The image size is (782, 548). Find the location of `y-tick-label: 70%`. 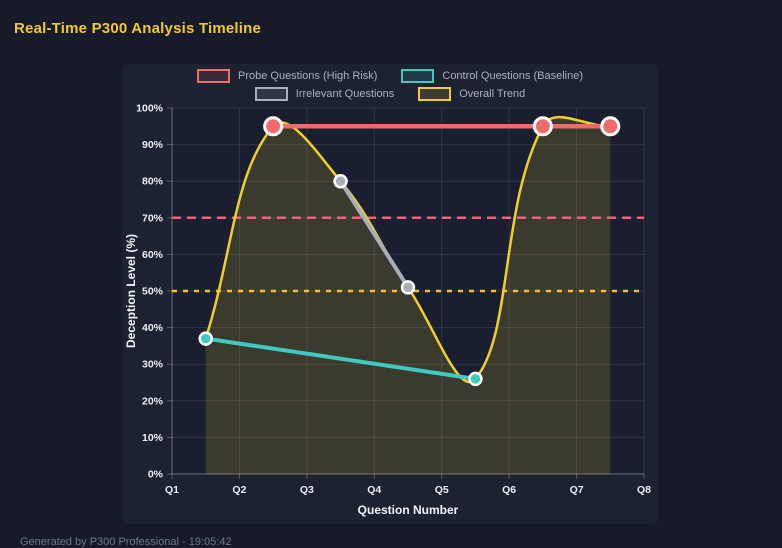

y-tick-label: 70% is located at coordinates (153, 218).